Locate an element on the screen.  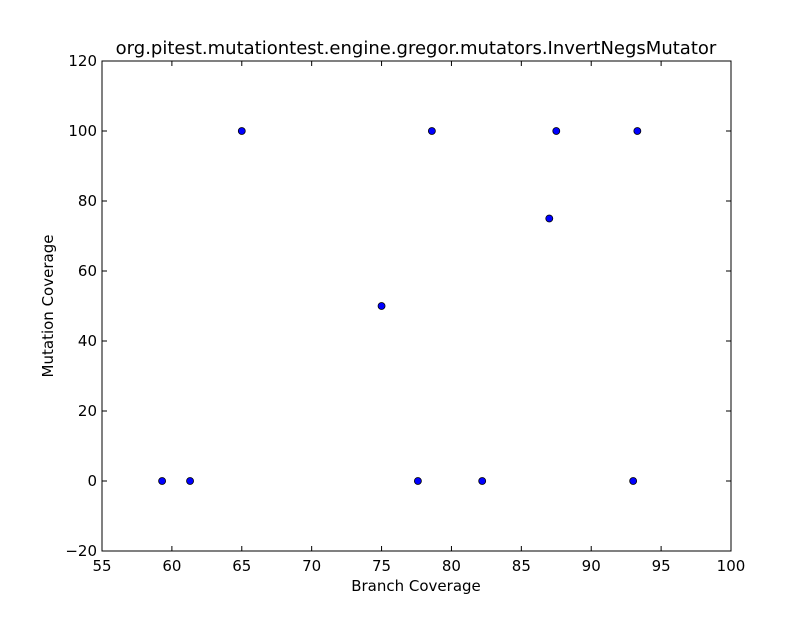
x-tick-label: 75 is located at coordinates (381, 566).